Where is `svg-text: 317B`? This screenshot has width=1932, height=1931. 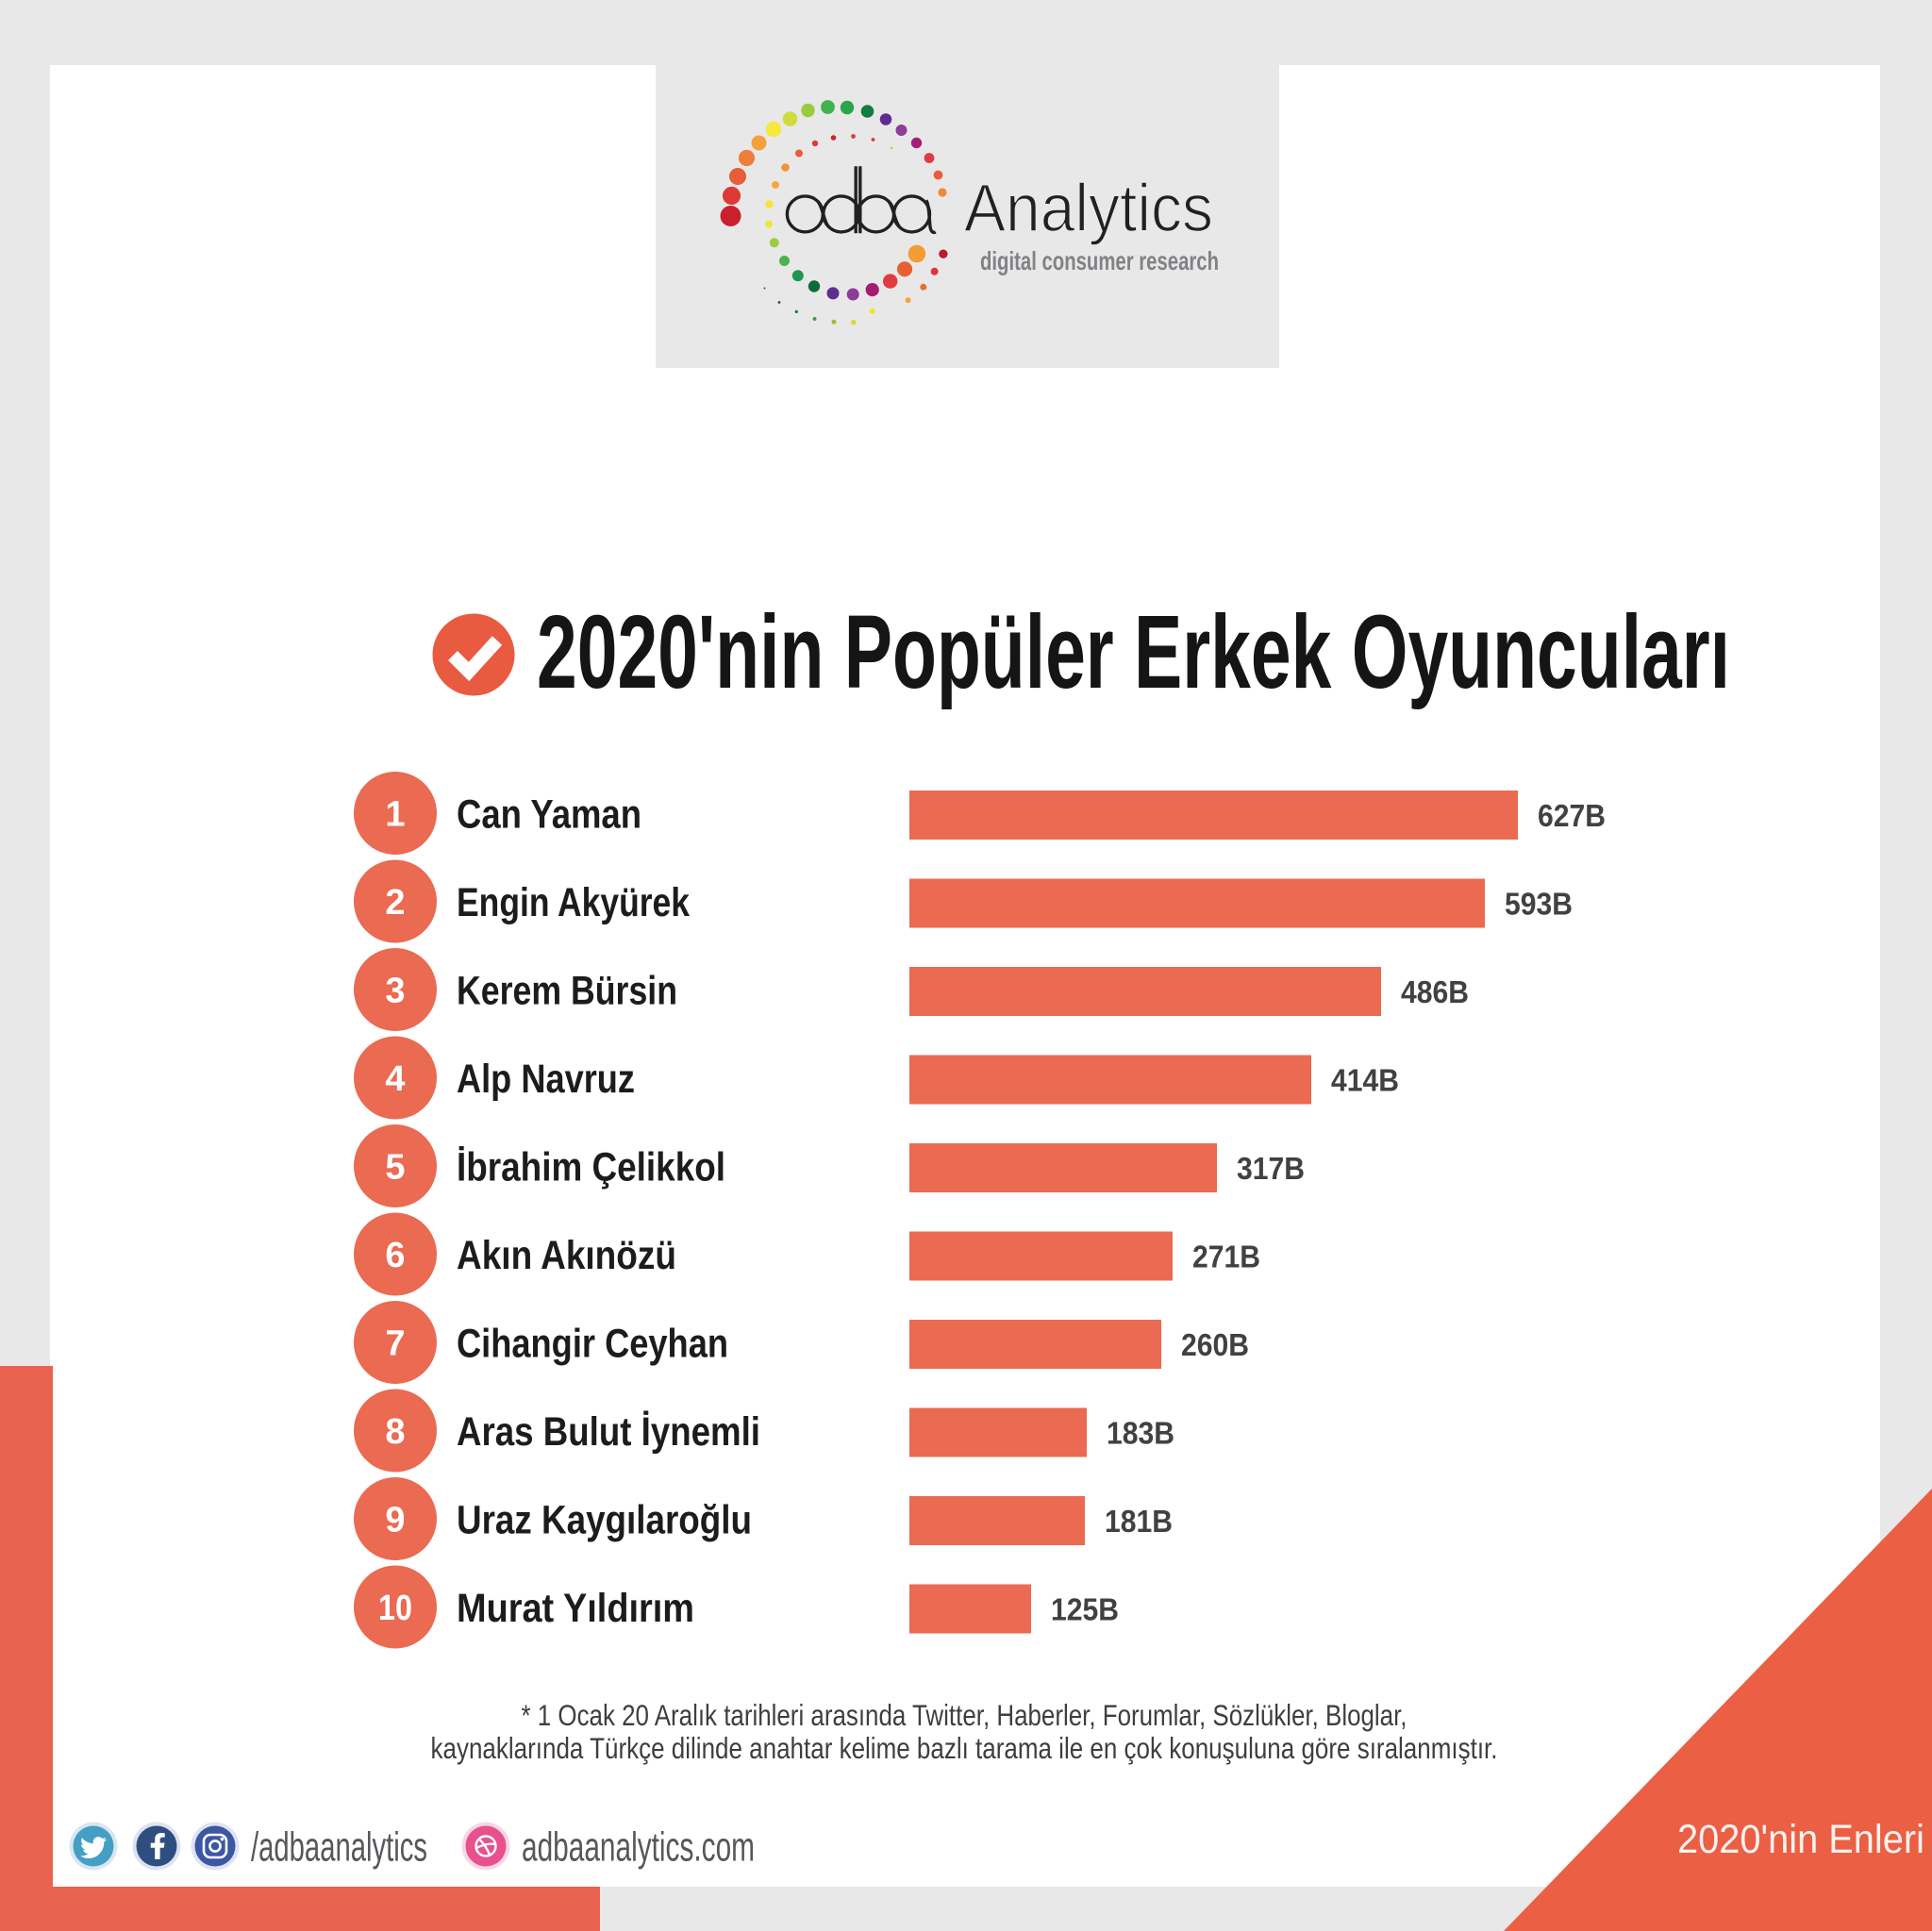
svg-text: 317B is located at coordinates (1271, 1169).